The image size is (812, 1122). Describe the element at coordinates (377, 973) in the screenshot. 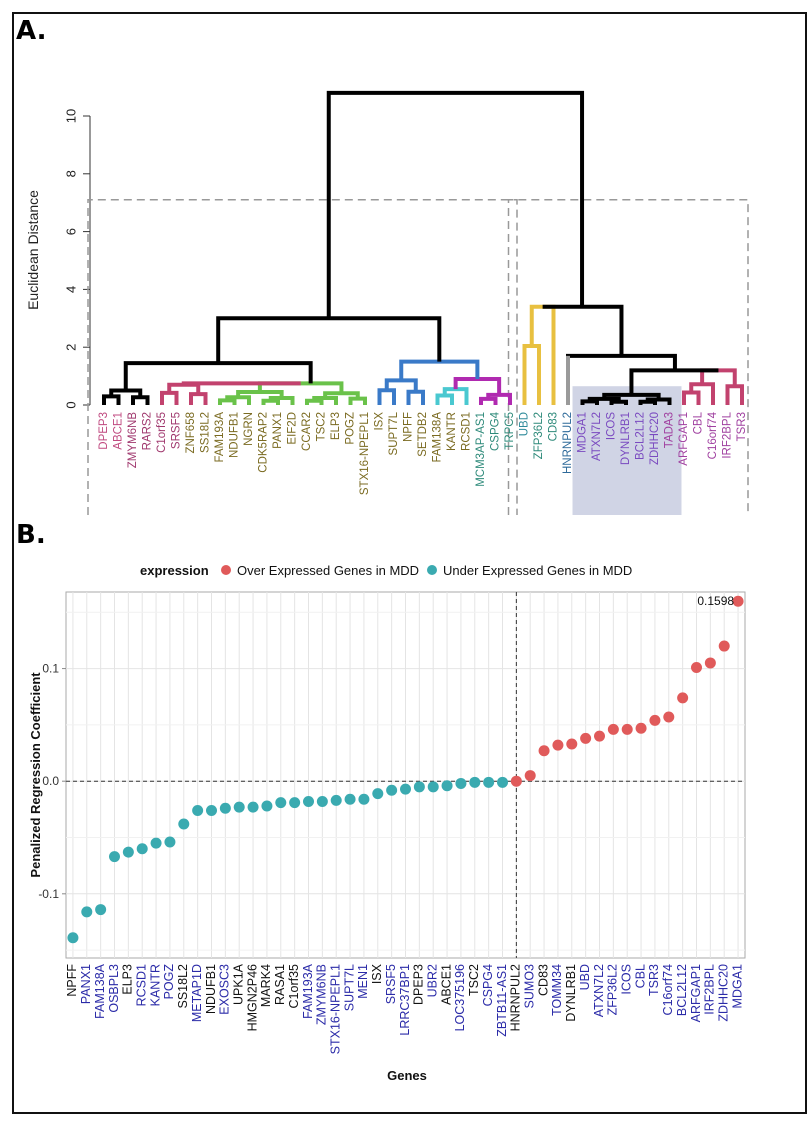

I see `x-tick-label: ISX` at that location.